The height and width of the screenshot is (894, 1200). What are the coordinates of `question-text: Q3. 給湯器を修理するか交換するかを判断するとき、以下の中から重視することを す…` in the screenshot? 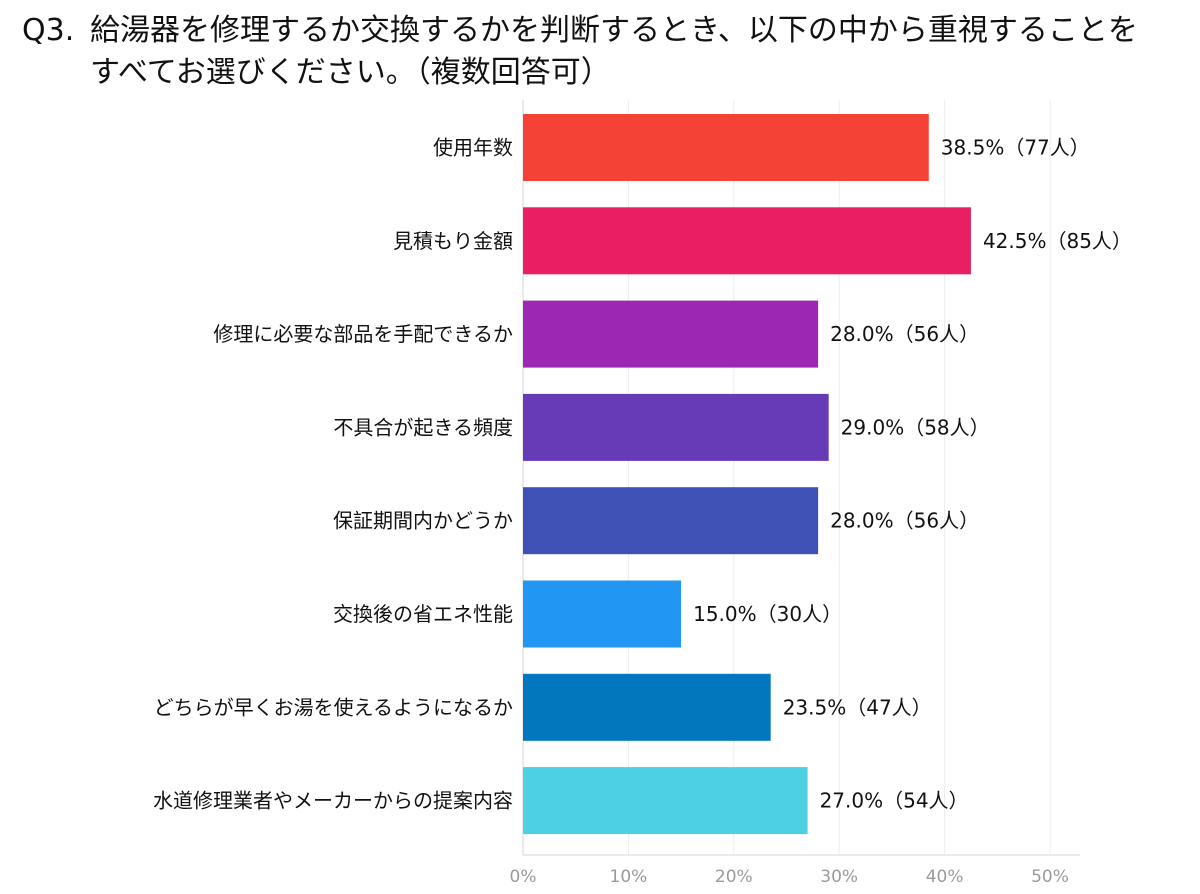 It's located at (607, 52).